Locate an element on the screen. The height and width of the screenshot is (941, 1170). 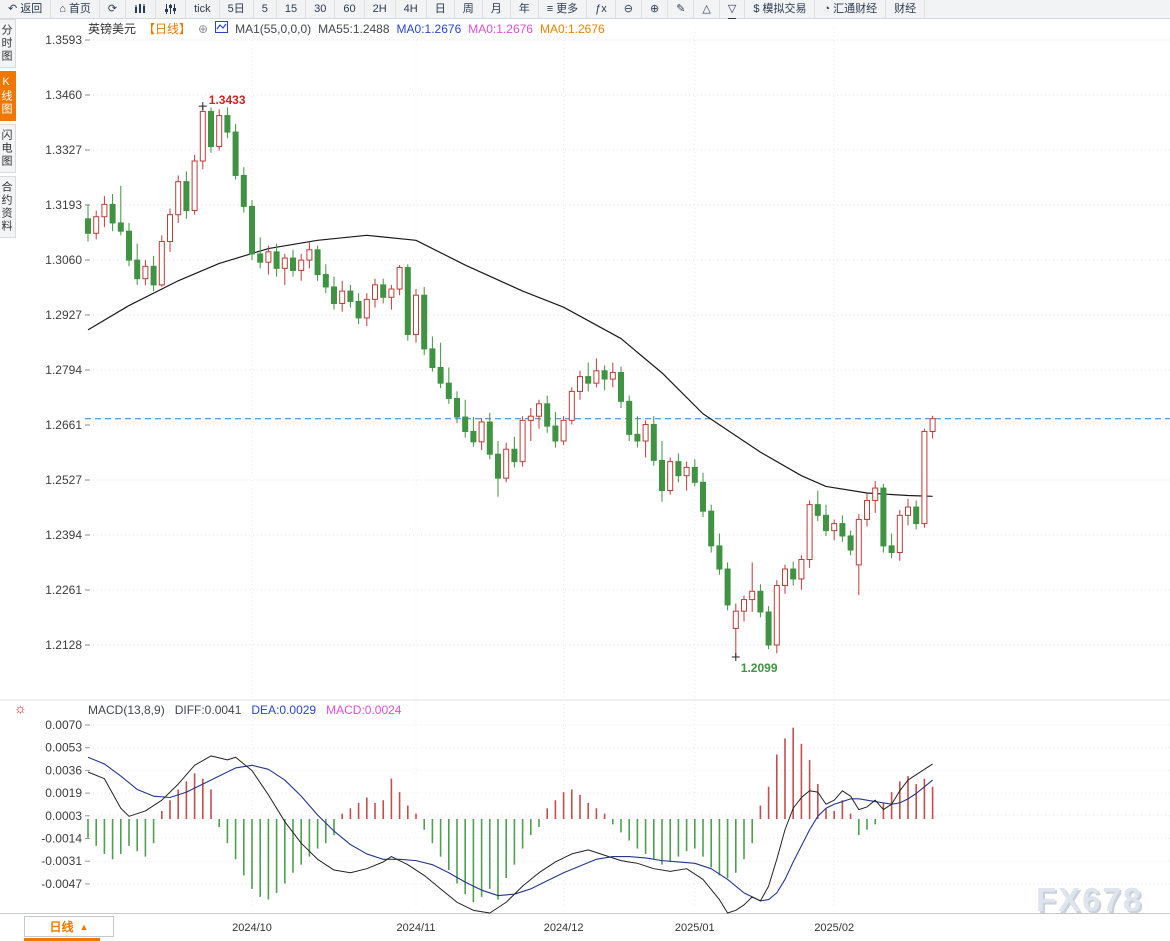
sidebar-item-contract-info: 合约资料 is located at coordinates (8, 207).